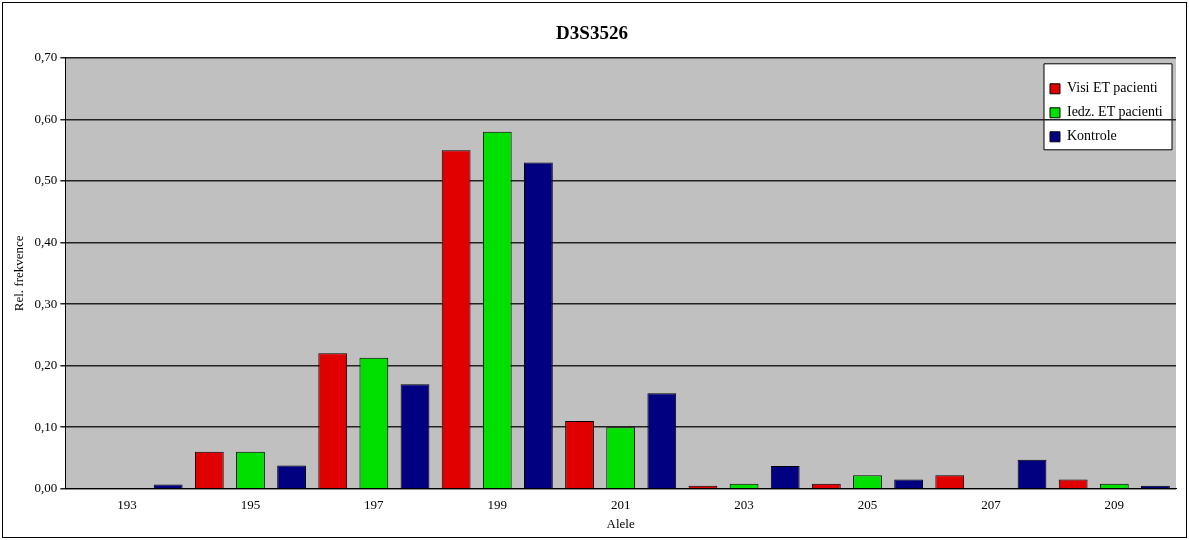  What do you see at coordinates (497, 505) in the screenshot?
I see `x-tick-label: 199` at bounding box center [497, 505].